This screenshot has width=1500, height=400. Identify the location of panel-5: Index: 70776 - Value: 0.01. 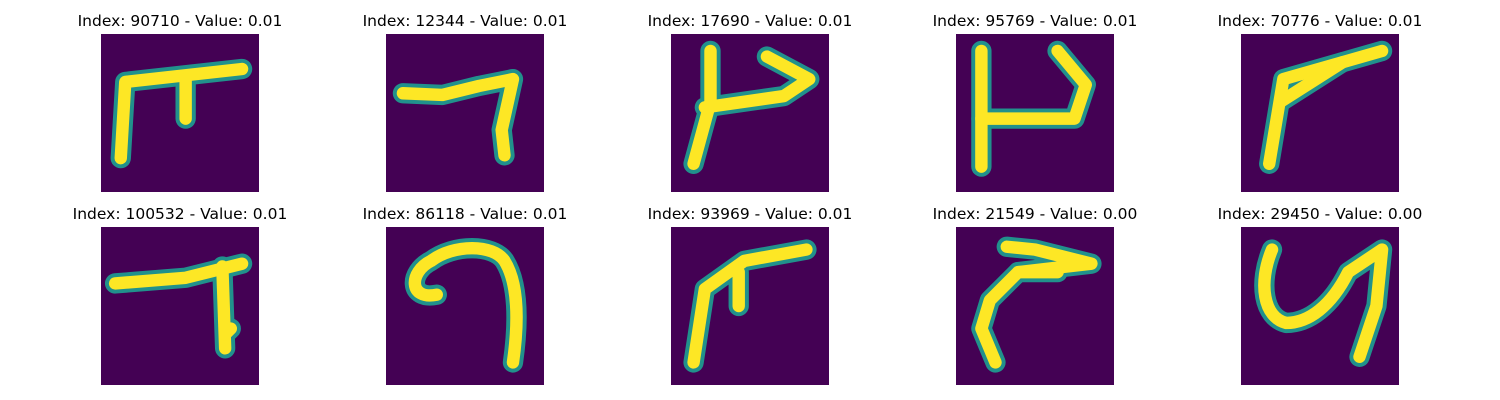
(1320, 101).